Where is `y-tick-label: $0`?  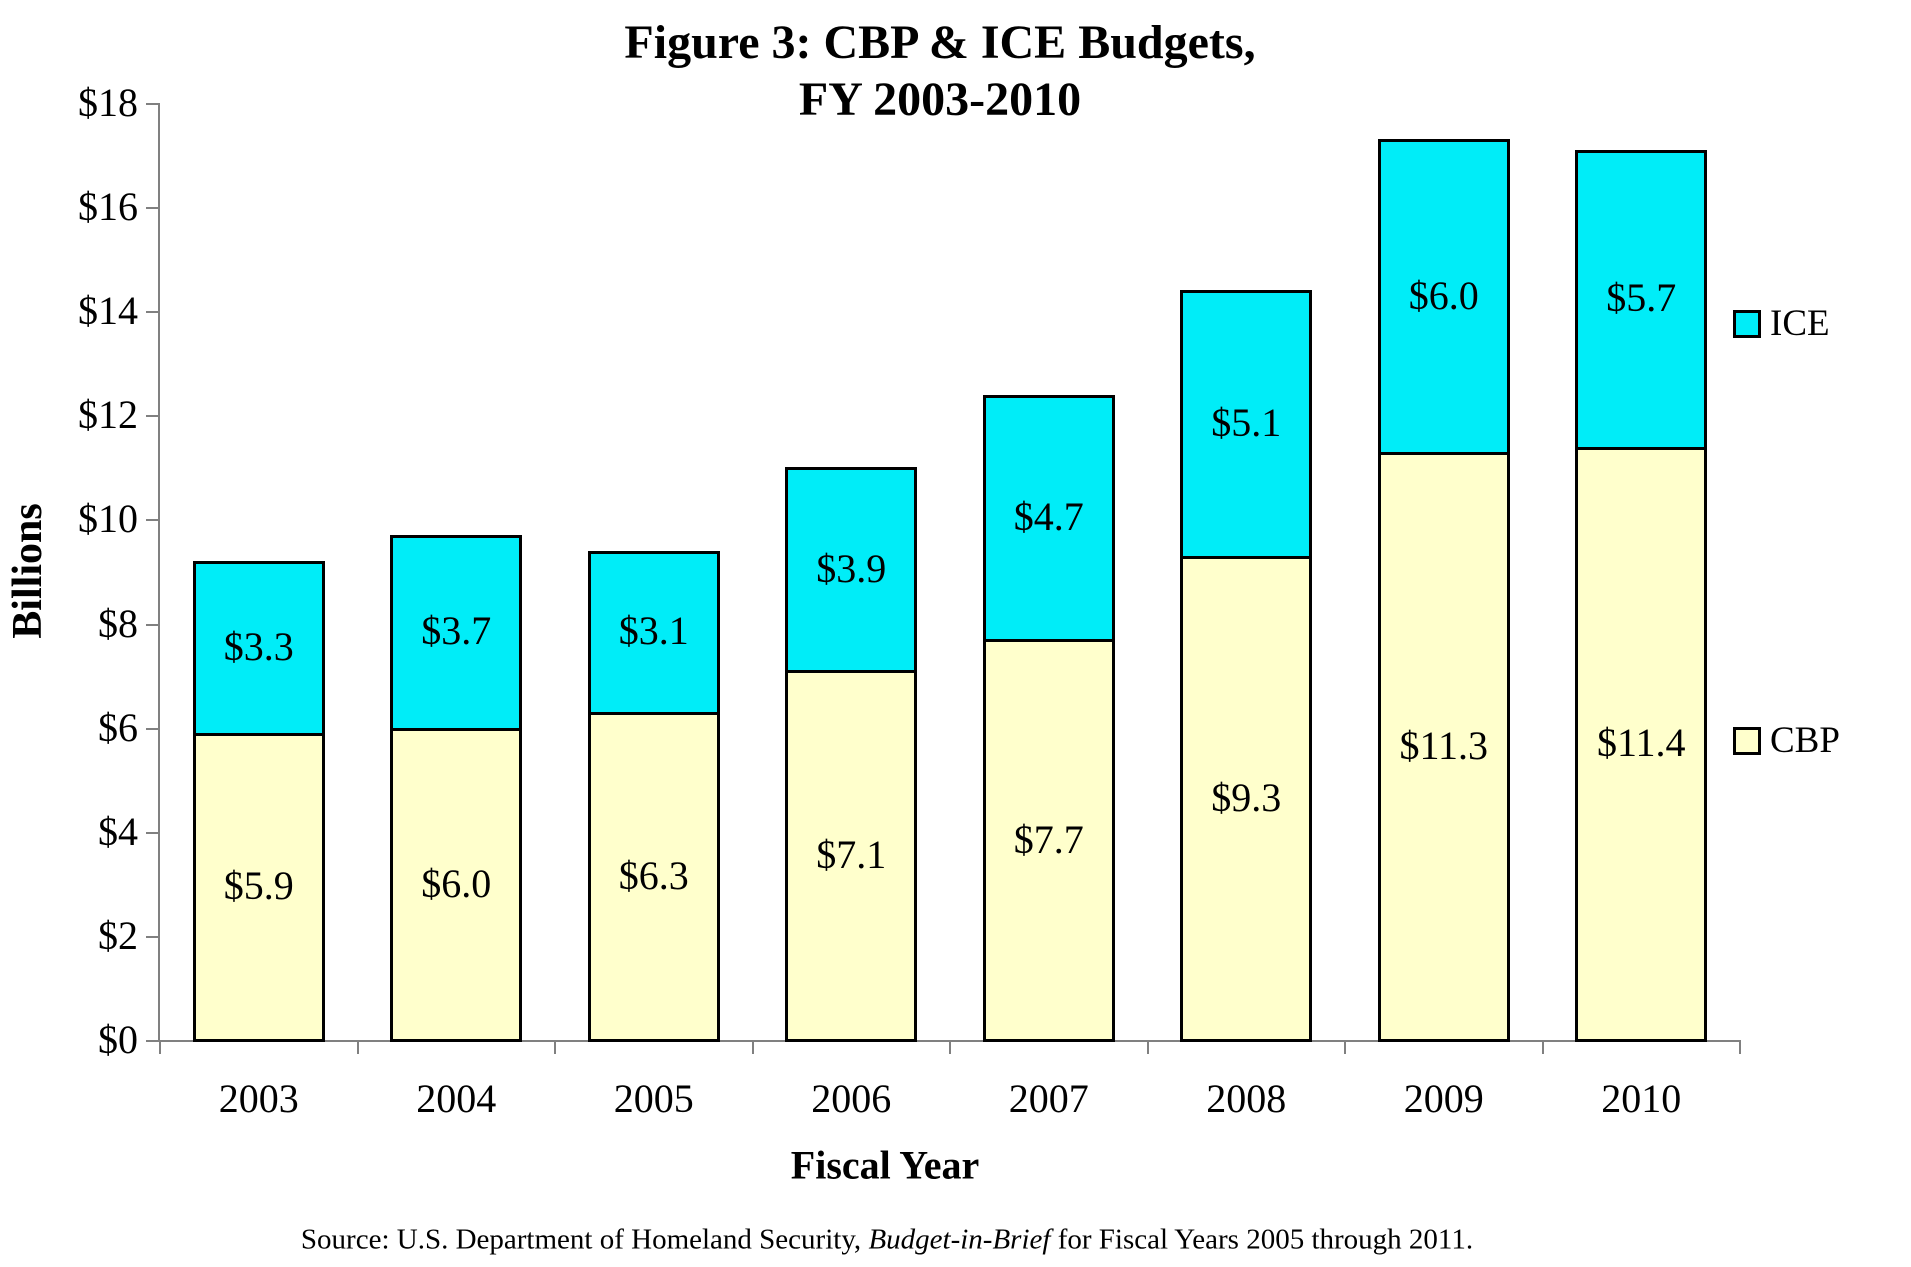
y-tick-label: $0 is located at coordinates (118, 1039).